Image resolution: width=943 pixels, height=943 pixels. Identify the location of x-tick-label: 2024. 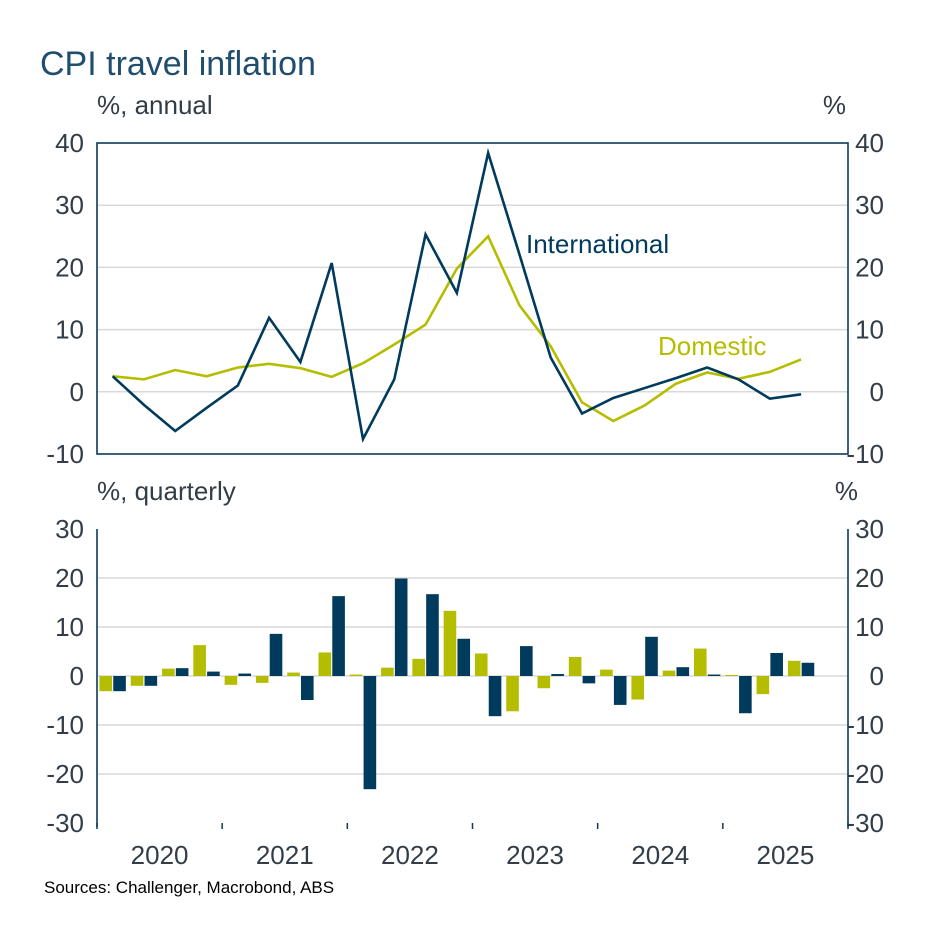
(660, 855).